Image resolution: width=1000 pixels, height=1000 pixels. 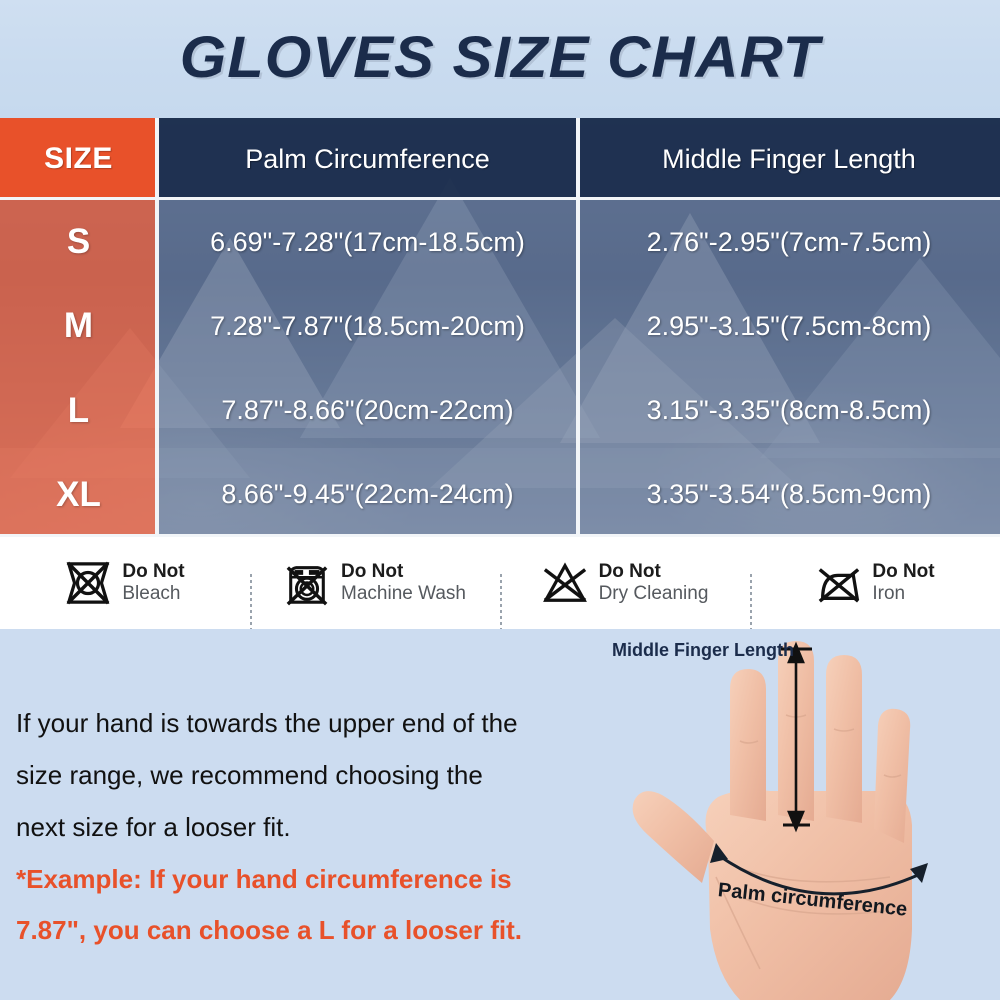 I want to click on hand-illustration, so click(x=780, y=820).